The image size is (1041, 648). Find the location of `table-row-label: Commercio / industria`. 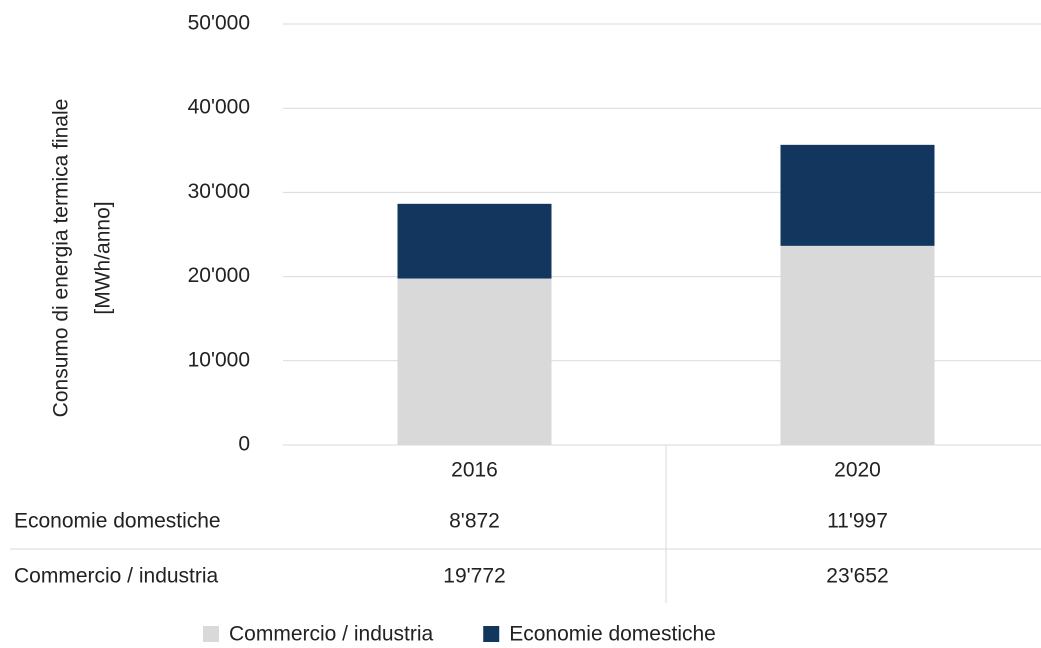

table-row-label: Commercio / industria is located at coordinates (116, 576).